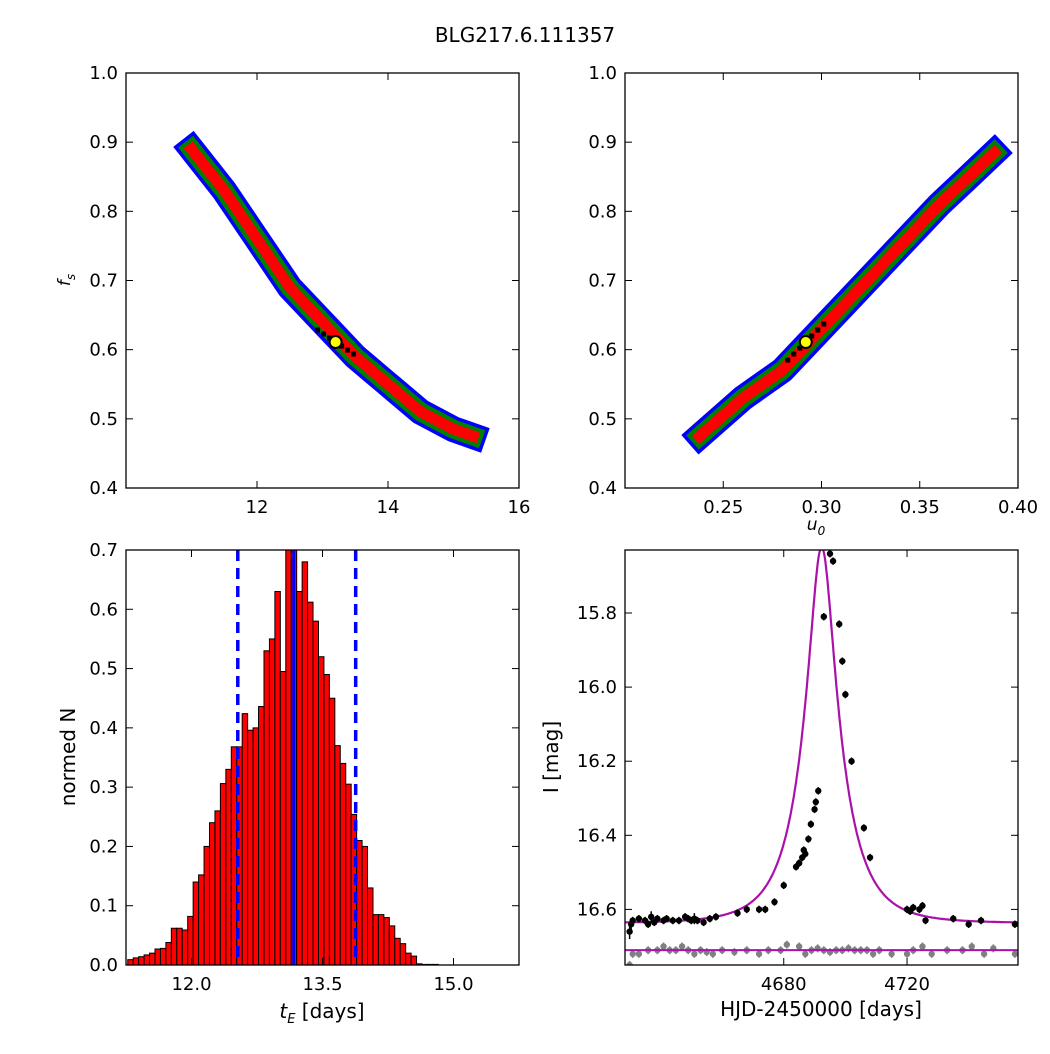  I want to click on y-tick-label: 0.1, so click(103, 906).